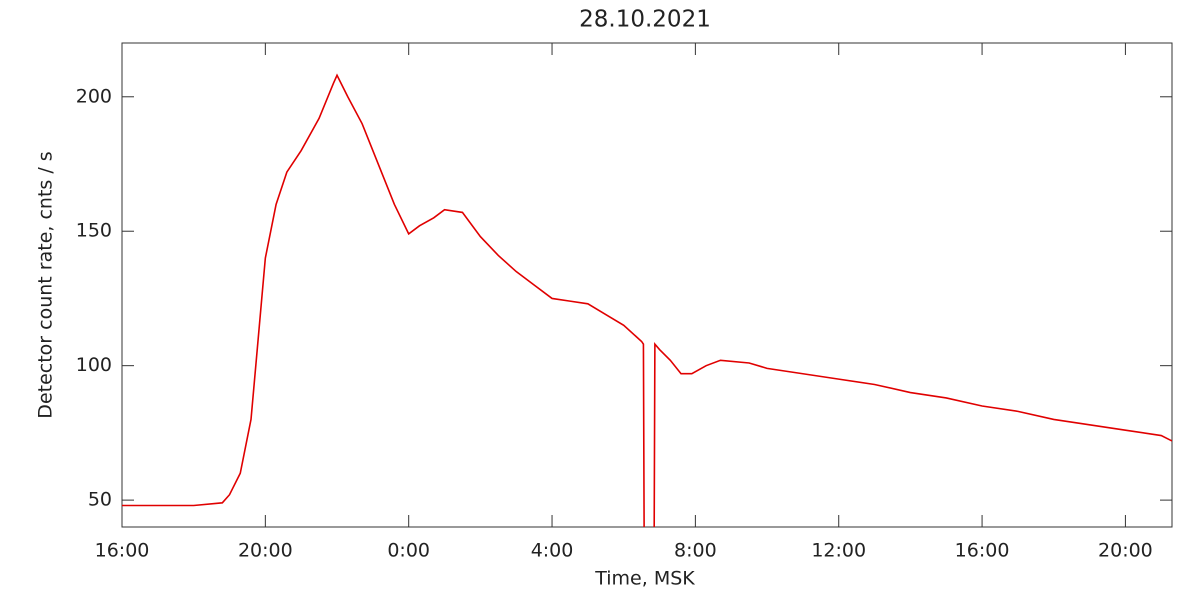  I want to click on x-tick-label: 12:00, so click(838, 551).